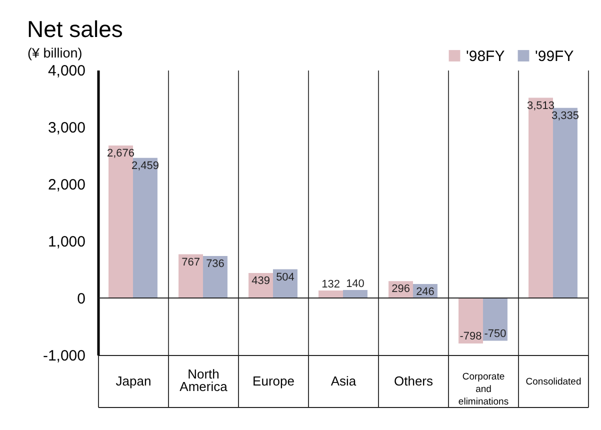  Describe the element at coordinates (191, 262) in the screenshot. I see `data-label: 767` at that location.